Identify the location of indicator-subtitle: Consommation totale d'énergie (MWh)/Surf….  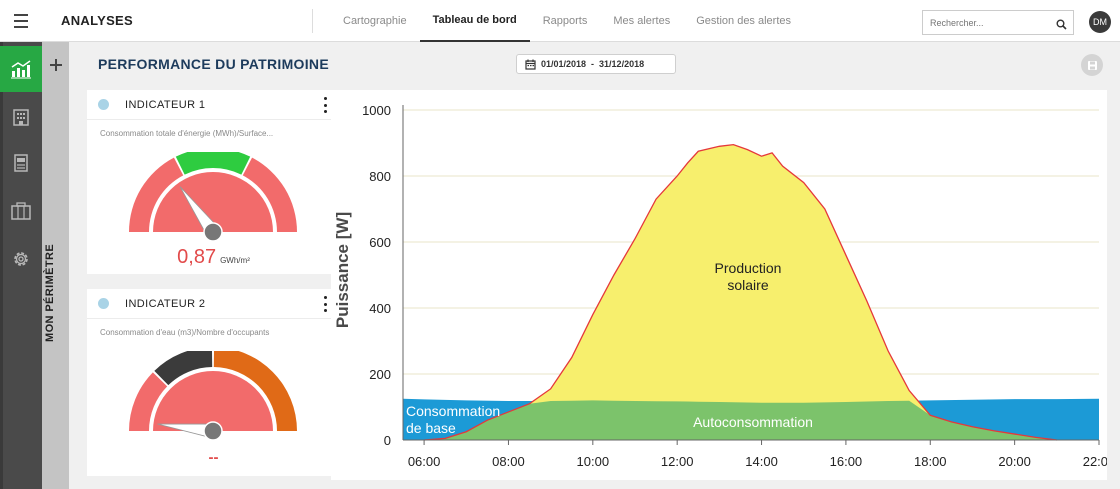
(187, 133).